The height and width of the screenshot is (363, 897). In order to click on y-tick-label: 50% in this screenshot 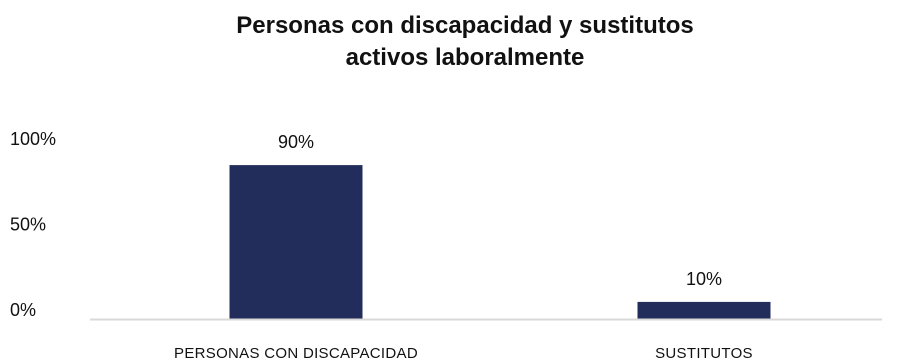, I will do `click(28, 225)`.